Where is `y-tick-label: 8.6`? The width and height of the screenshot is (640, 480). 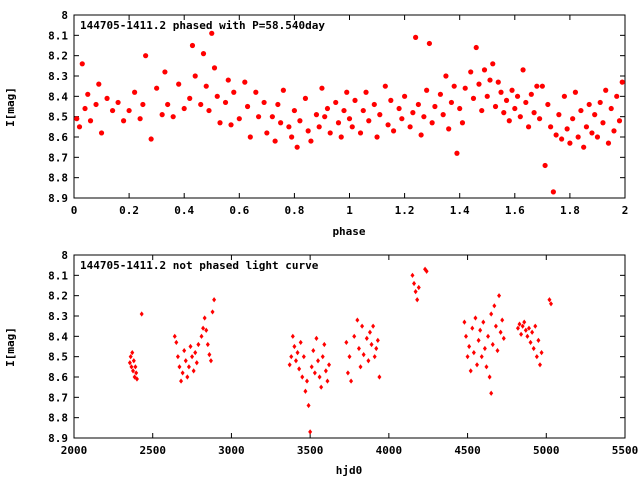
y-tick-label: 8.6 is located at coordinates (58, 137).